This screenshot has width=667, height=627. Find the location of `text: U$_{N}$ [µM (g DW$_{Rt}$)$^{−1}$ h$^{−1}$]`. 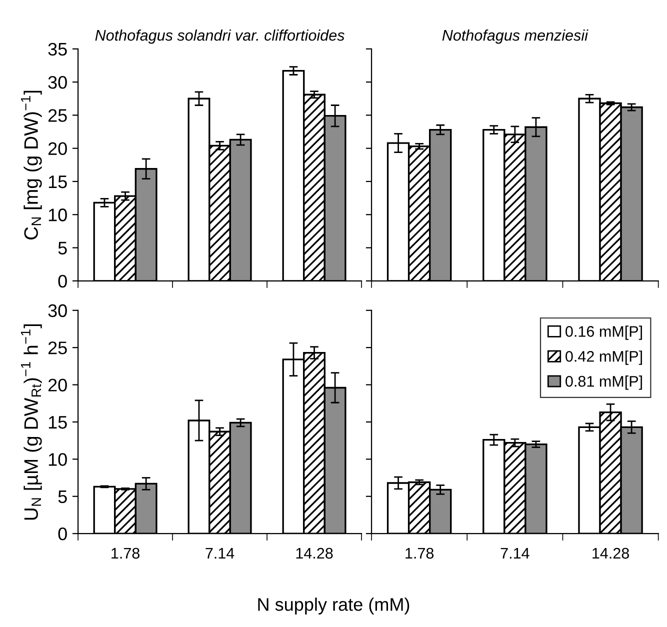

text: U$_{N}$ [µM (g DW$_{Rt}$)$^{−1}$ h$^{−1}$] is located at coordinates (31, 422).